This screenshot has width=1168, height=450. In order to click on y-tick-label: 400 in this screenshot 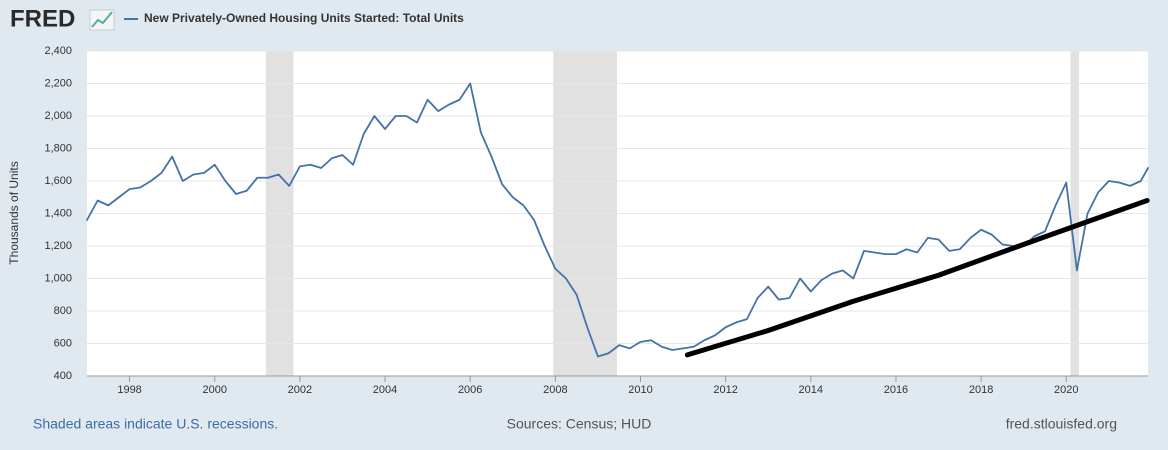, I will do `click(63, 376)`.